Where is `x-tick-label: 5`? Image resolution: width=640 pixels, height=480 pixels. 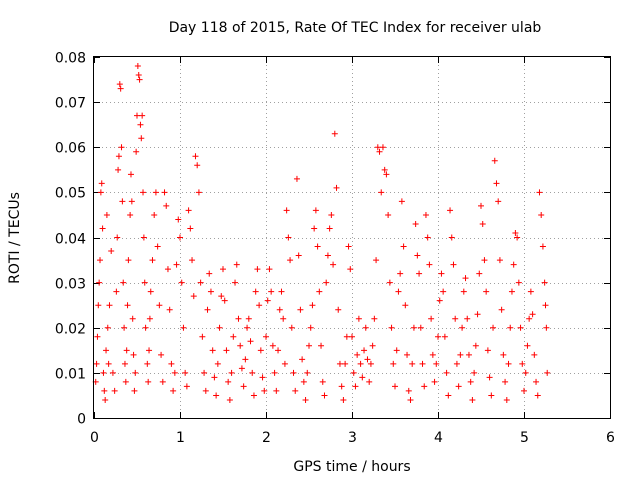
x-tick-label: 5 is located at coordinates (524, 438).